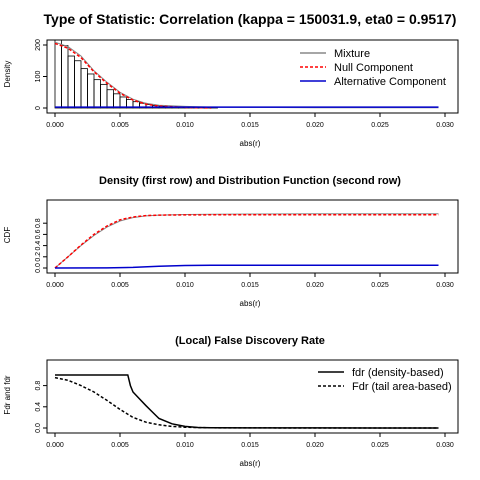 This screenshot has width=480, height=480. Describe the element at coordinates (398, 373) in the screenshot. I see `legend-label: fdr (density-based)` at that location.